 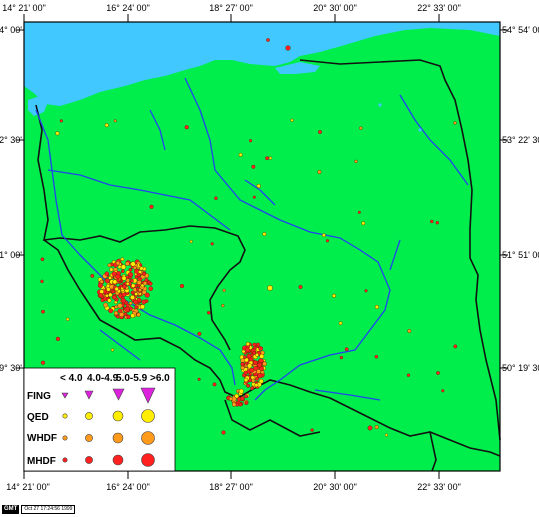 I want to click on legend-mag-4: 4.0-4.9, so click(x=103, y=378).